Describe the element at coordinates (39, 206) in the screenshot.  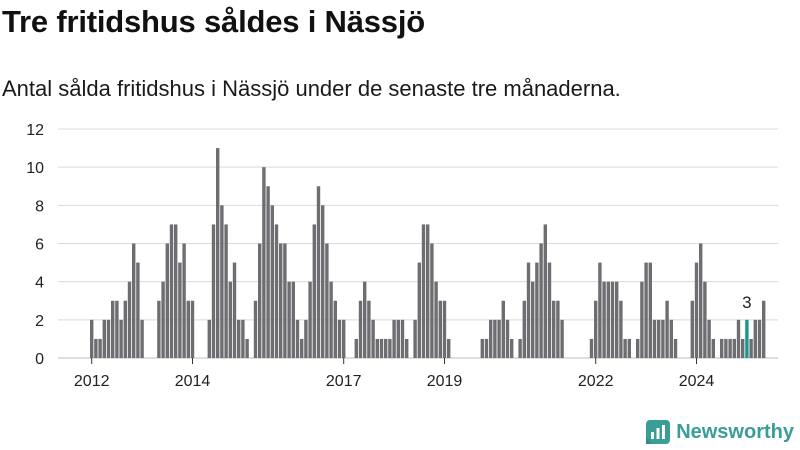
I see `y-tick-label: 8` at that location.